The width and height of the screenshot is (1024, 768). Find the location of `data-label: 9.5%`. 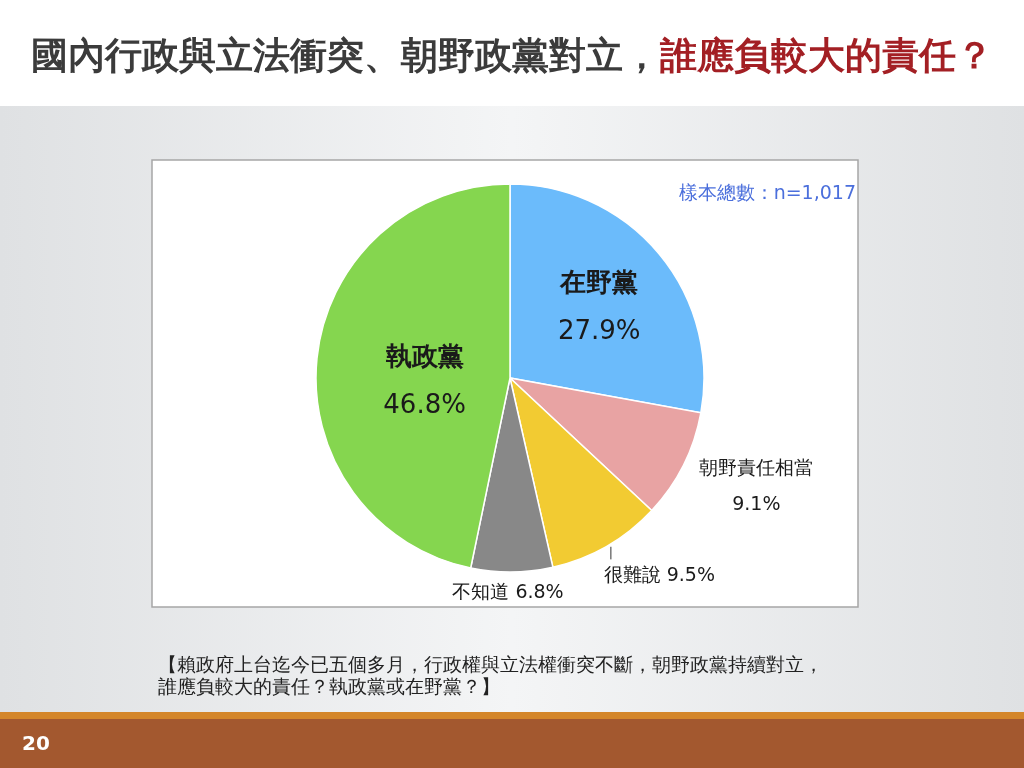

data-label: 9.5% is located at coordinates (691, 573).